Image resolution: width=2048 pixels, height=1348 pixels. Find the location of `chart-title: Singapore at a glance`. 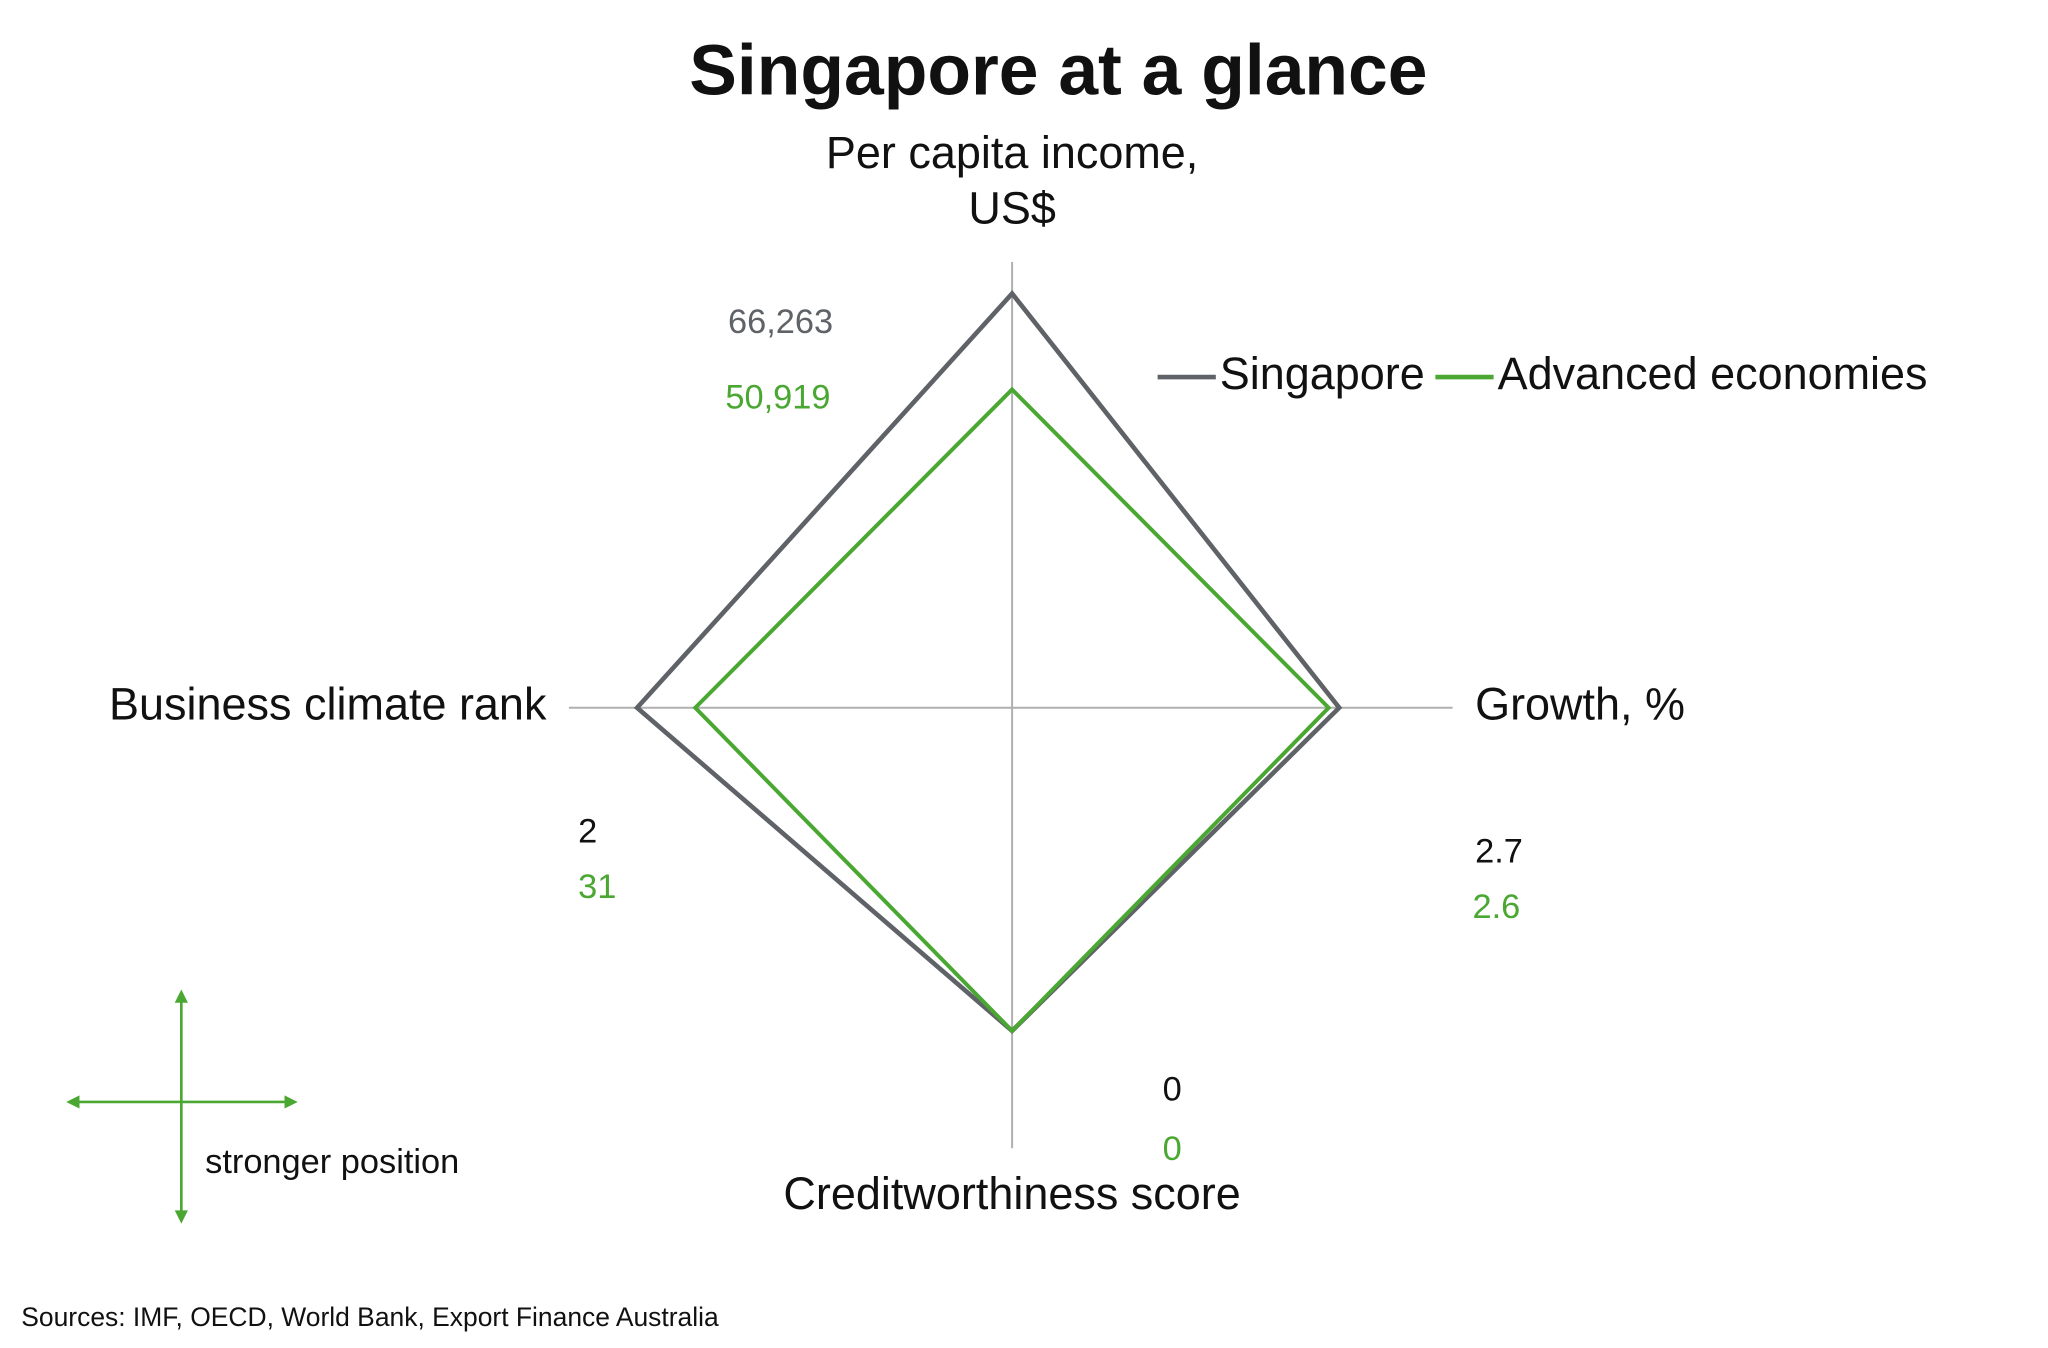

chart-title: Singapore at a glance is located at coordinates (1058, 70).